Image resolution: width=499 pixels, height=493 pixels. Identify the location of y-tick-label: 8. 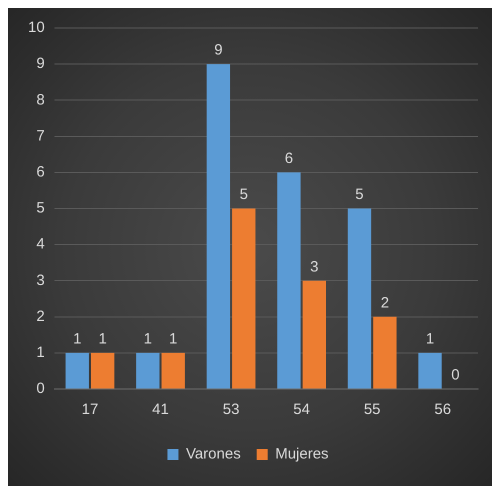
(40, 99).